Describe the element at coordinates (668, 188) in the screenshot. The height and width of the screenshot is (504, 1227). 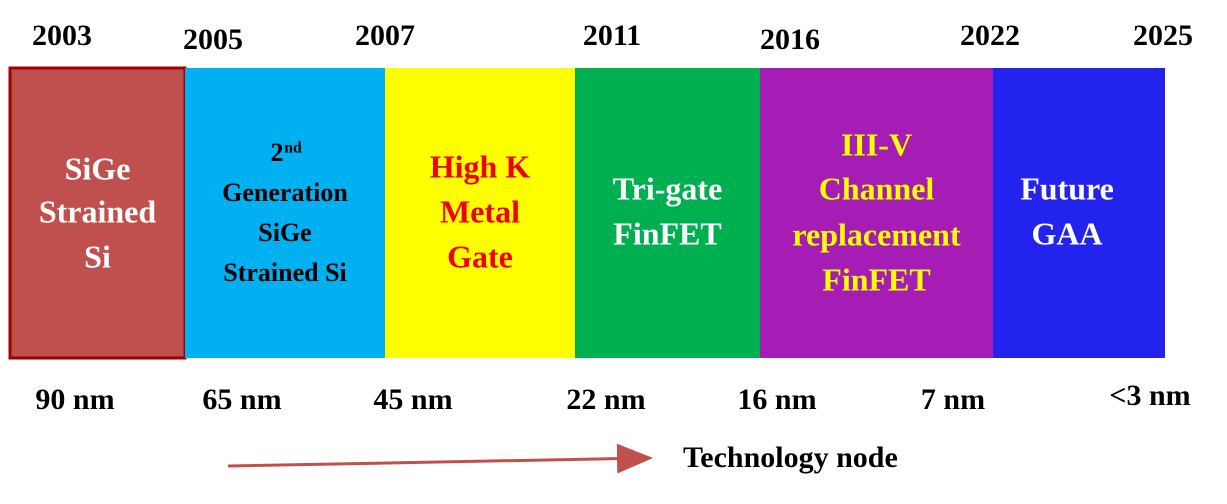
I see `block-label: Tri-gate` at that location.